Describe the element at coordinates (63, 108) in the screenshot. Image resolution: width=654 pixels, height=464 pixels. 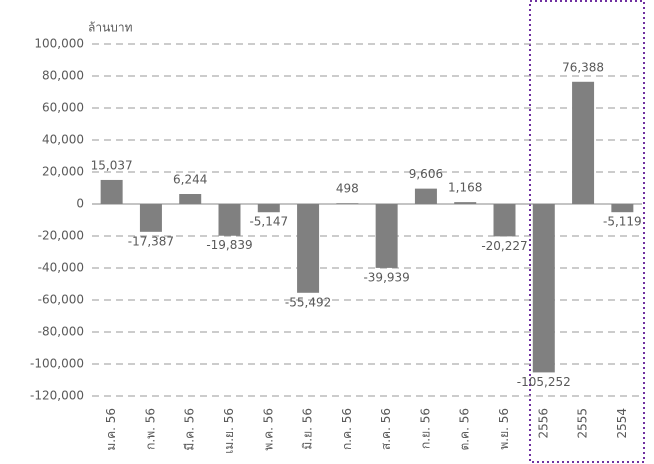
I see `y-tick-label: 60,000` at that location.